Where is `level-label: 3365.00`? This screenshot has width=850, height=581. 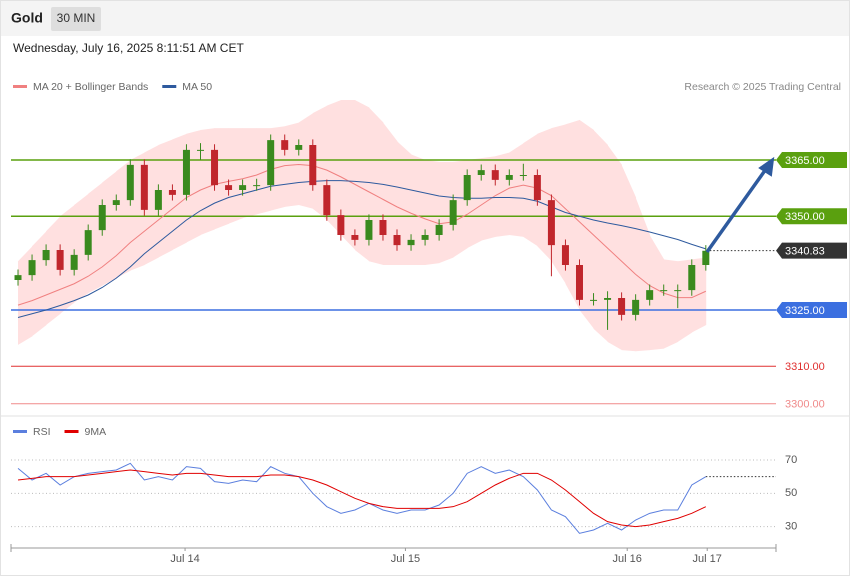 level-label: 3365.00 is located at coordinates (805, 161).